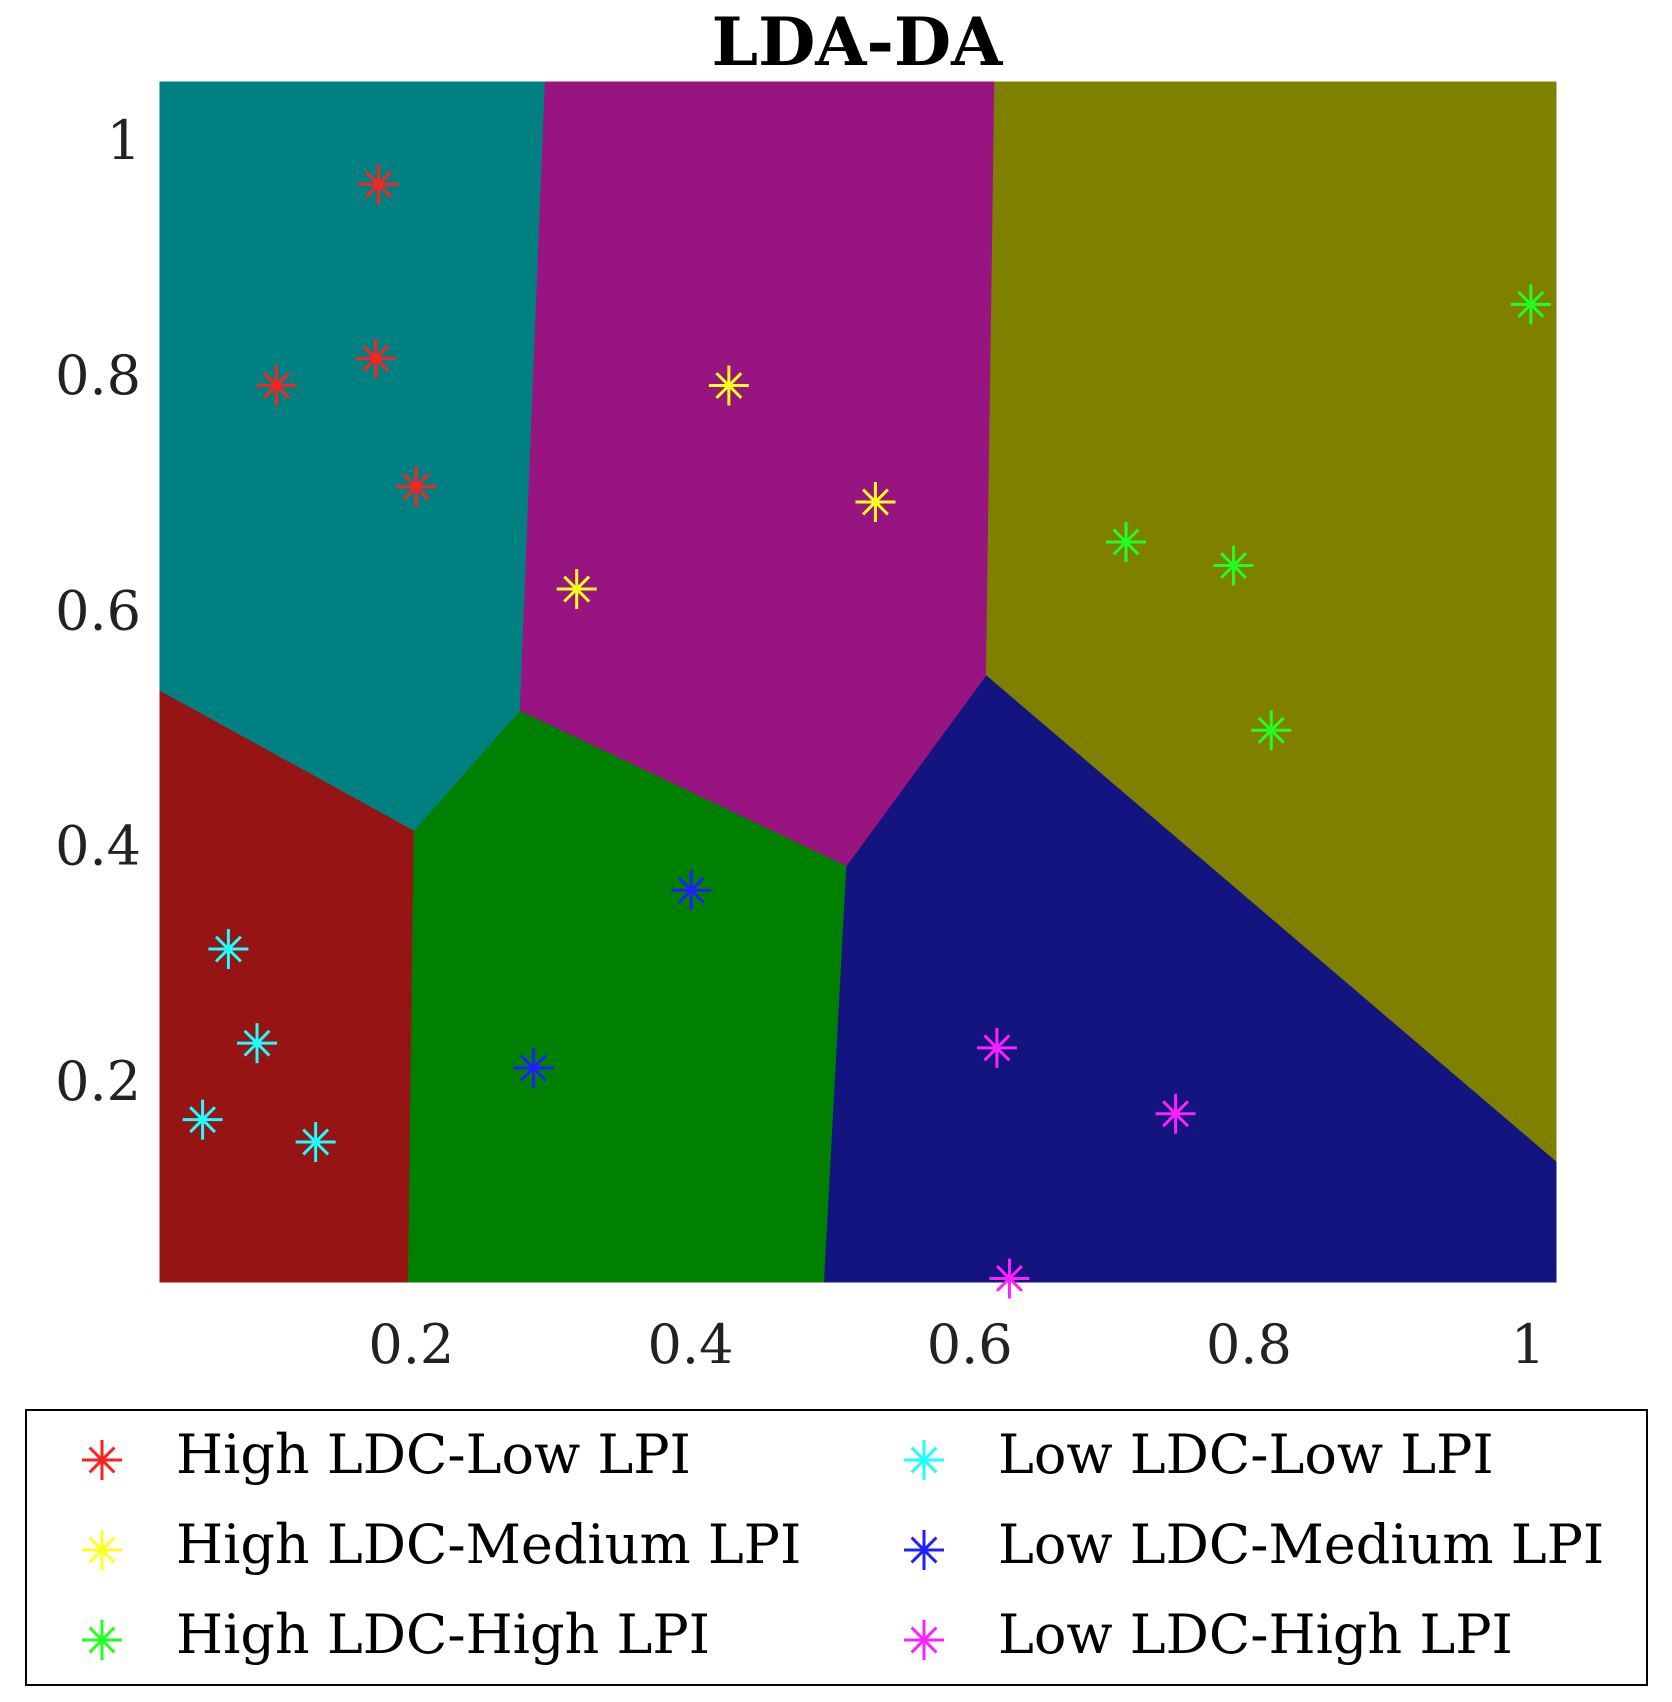 The image size is (1672, 1702). What do you see at coordinates (1528, 1344) in the screenshot?
I see `x-tick-label-1: 1` at bounding box center [1528, 1344].